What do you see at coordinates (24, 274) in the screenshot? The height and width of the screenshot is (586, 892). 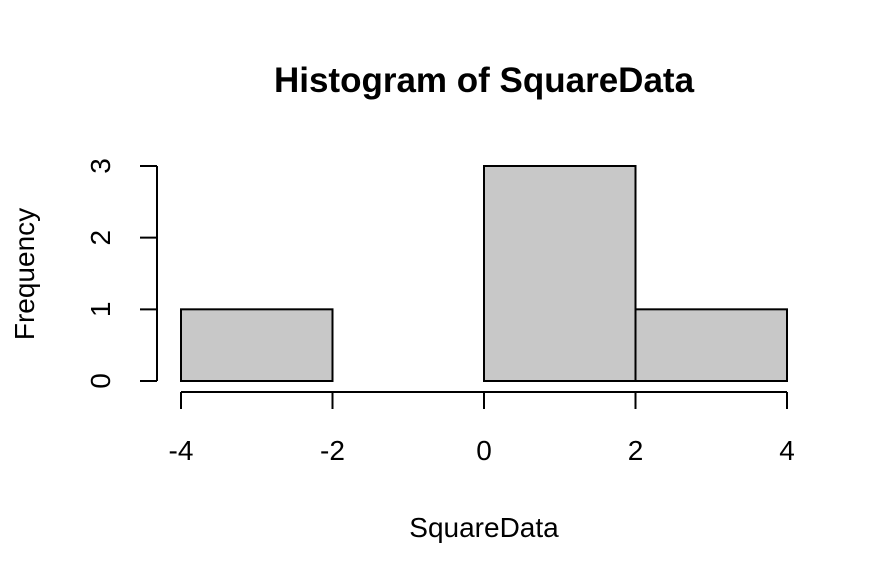 I see `y-axis-label: Frequency` at bounding box center [24, 274].